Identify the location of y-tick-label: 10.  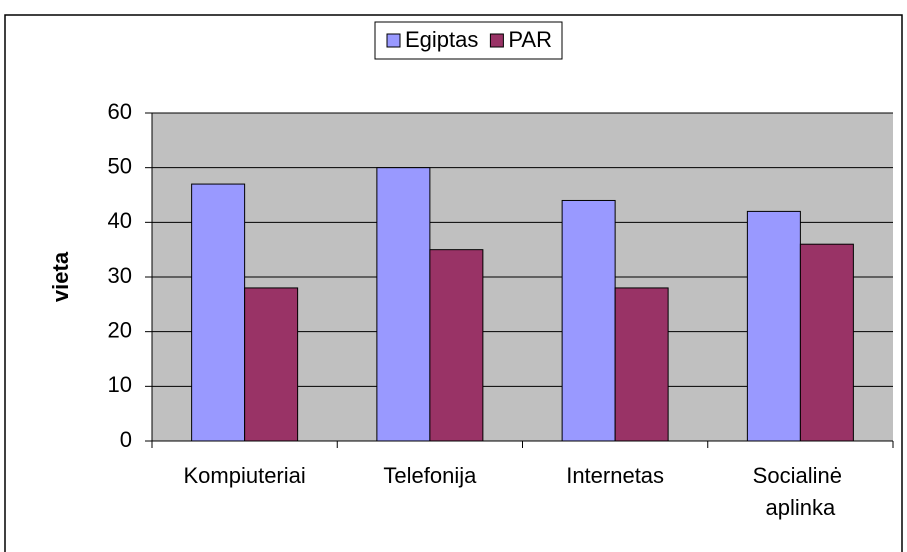
(120, 384).